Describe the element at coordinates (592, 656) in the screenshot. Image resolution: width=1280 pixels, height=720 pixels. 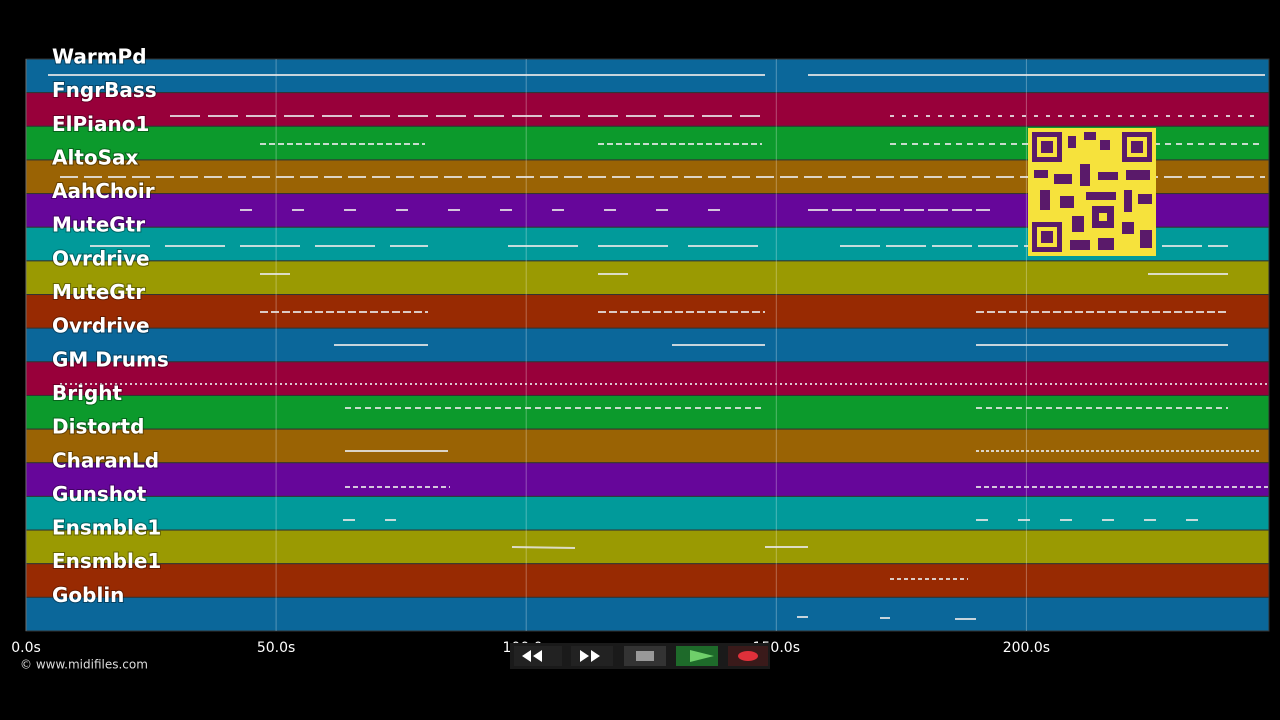
I see `fast-forward-button` at that location.